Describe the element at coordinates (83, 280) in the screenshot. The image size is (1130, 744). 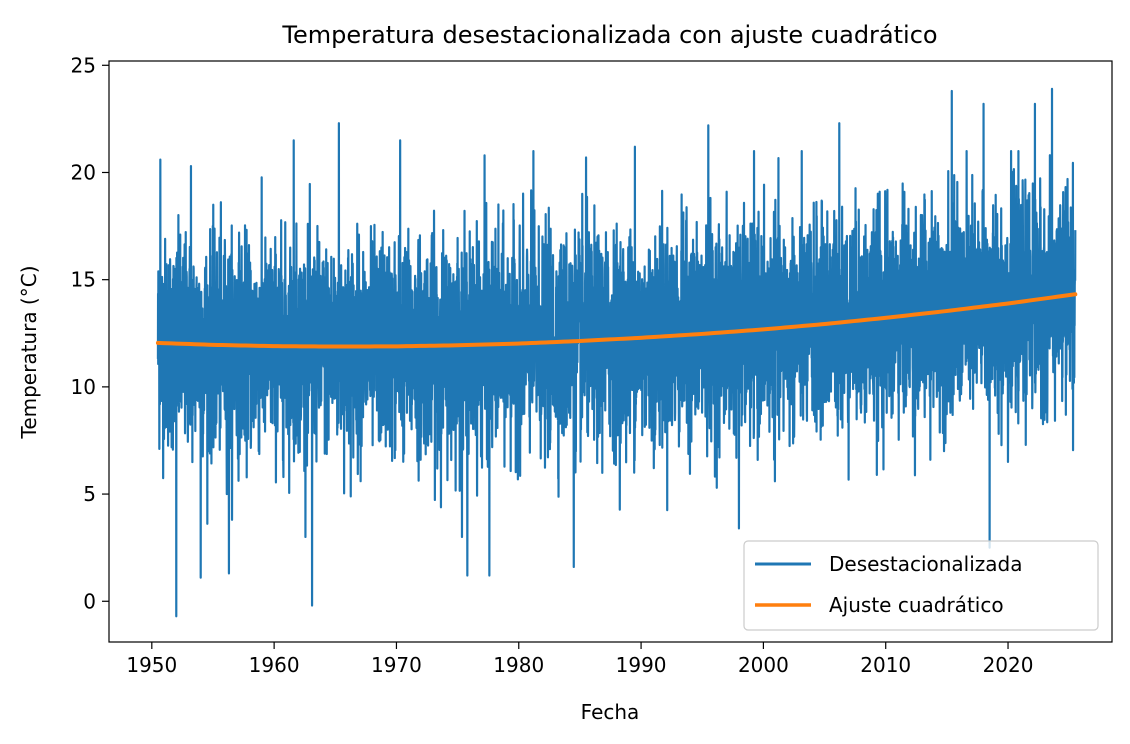
I see `y-tick-label: 15` at that location.